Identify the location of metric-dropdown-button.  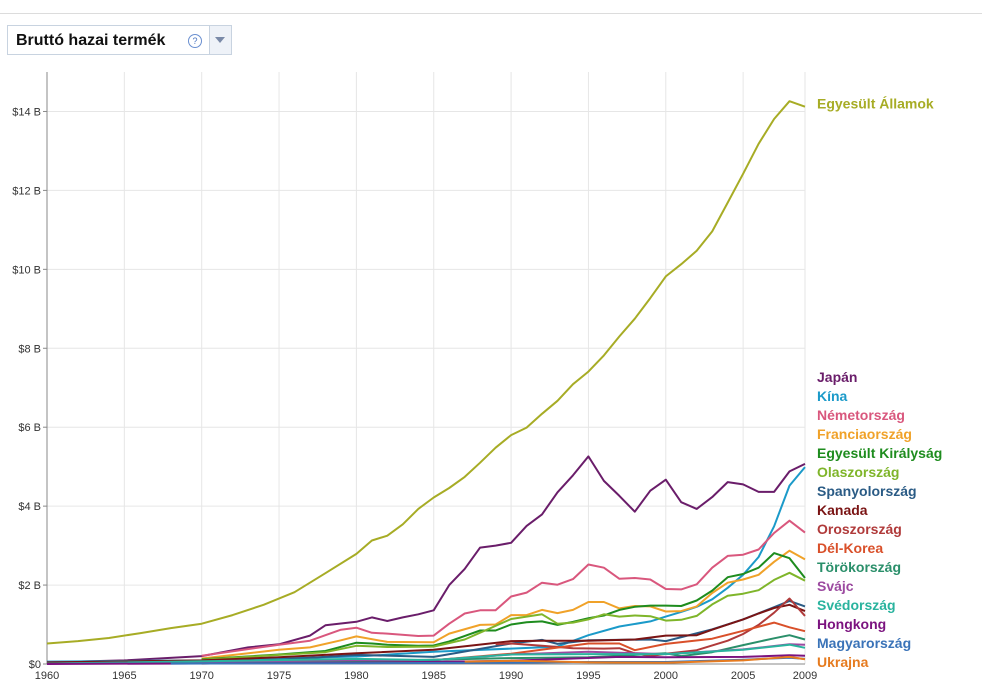
(220, 40).